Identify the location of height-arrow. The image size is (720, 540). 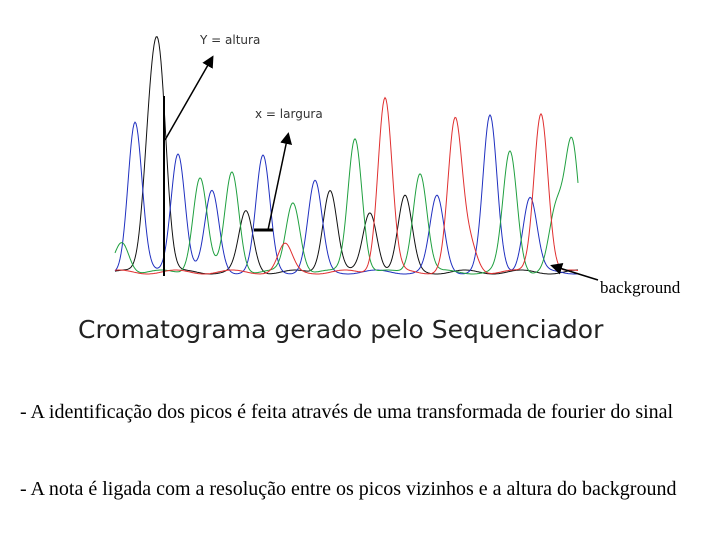
(189, 98).